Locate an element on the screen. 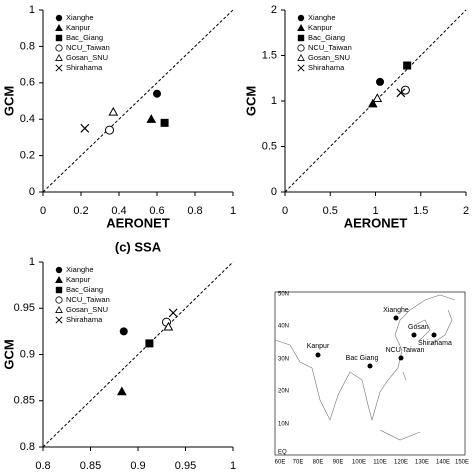 Image resolution: width=474 pixels, height=474 pixels. y-tick-label: 0.2 is located at coordinates (27, 156).